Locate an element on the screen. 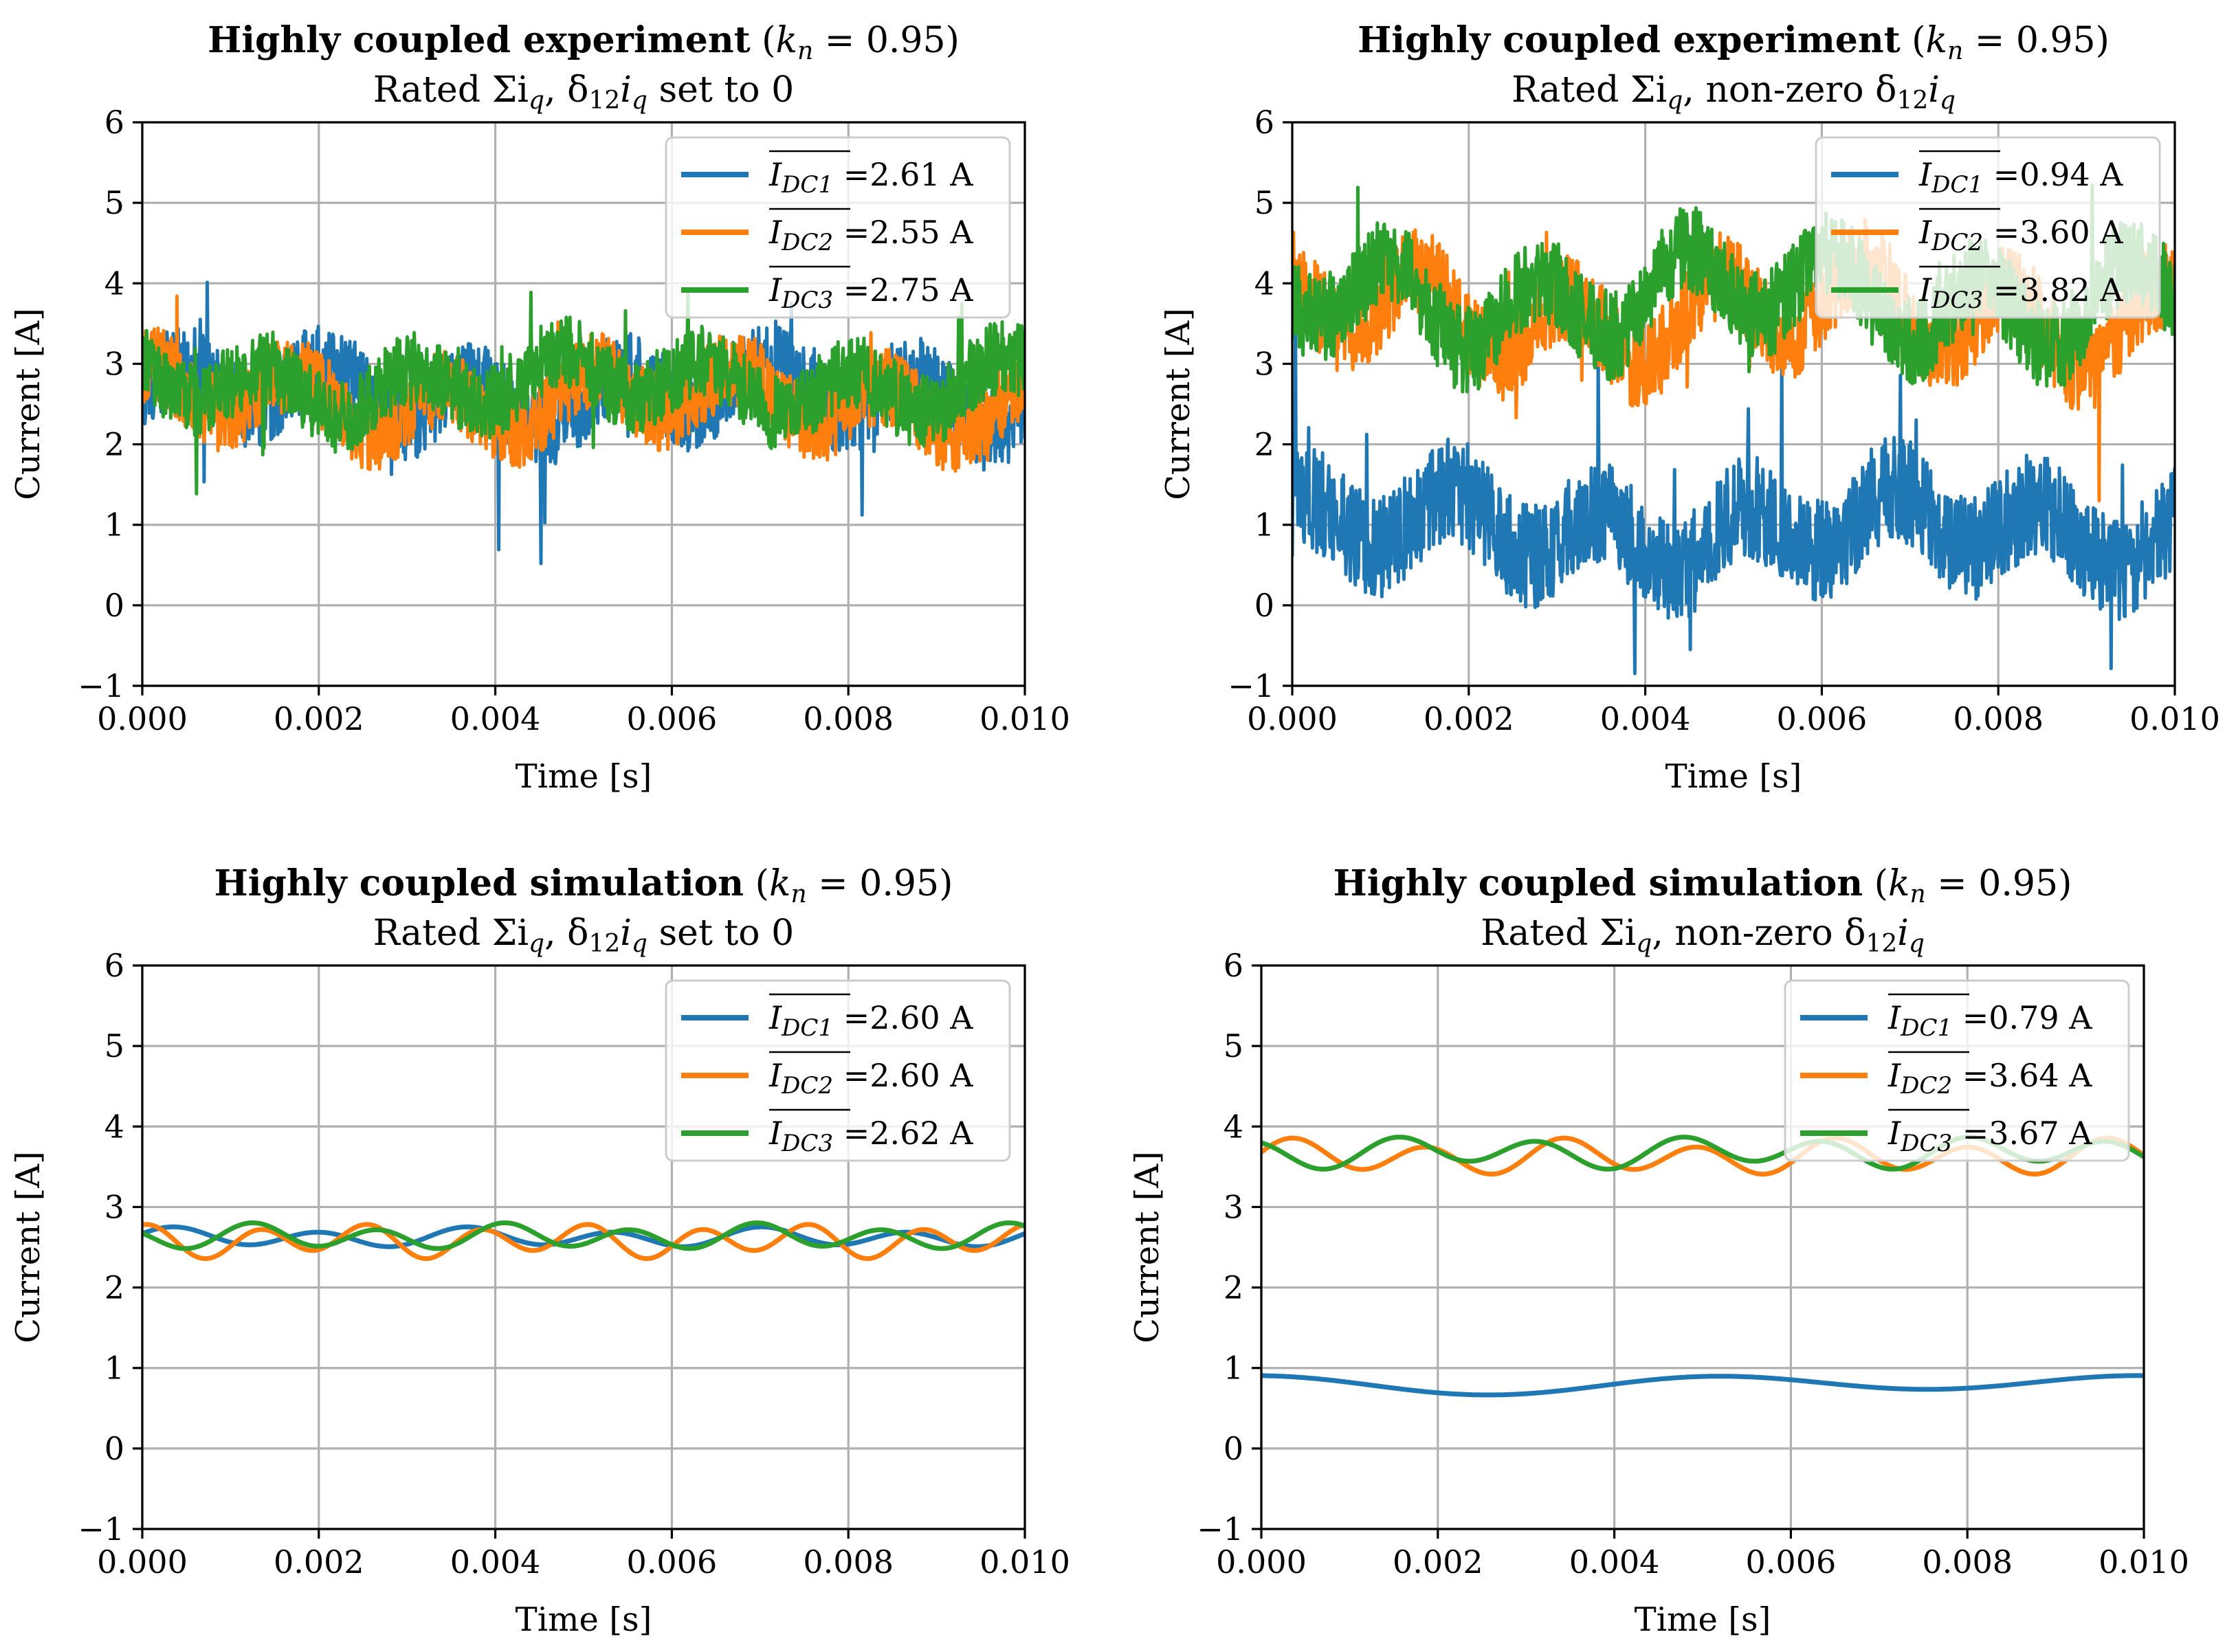 The height and width of the screenshot is (1652, 2225). series-line-i-dc2 is located at coordinates (583, 1241).